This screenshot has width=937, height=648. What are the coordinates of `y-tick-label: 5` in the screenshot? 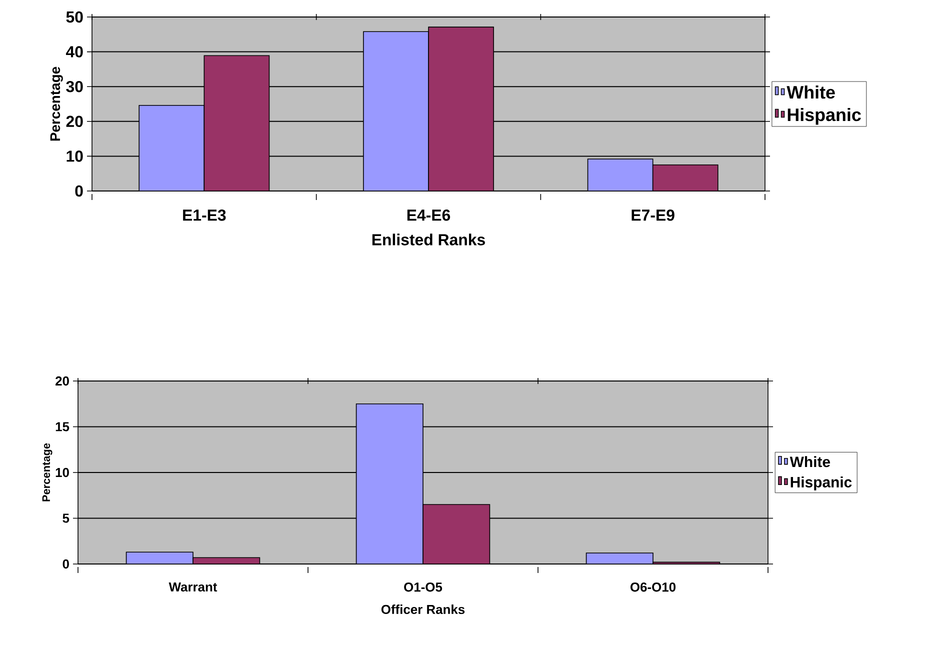 It's located at (66, 518).